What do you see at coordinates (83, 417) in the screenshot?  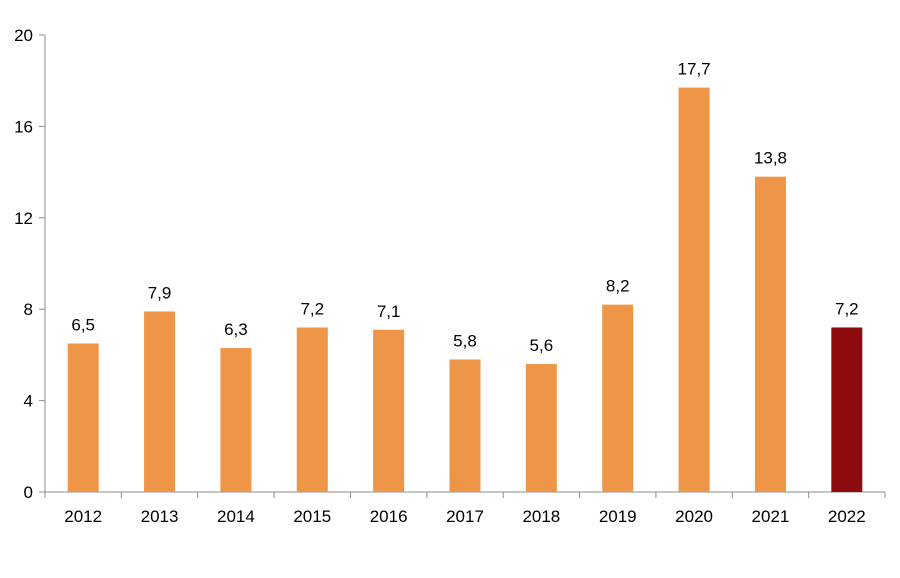 I see `bar-2012` at bounding box center [83, 417].